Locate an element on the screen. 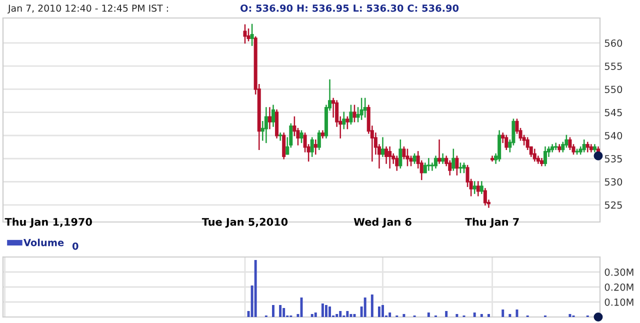 The width and height of the screenshot is (640, 323). y-tick-label: 0.20M is located at coordinates (619, 287).